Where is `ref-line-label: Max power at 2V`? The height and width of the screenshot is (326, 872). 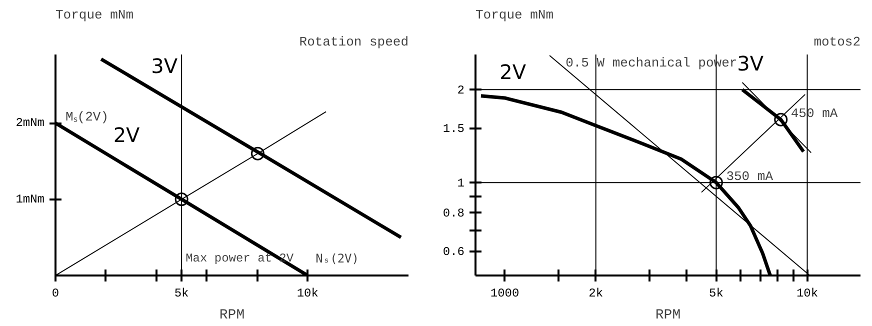 ref-line-label: Max power at 2V is located at coordinates (240, 259).